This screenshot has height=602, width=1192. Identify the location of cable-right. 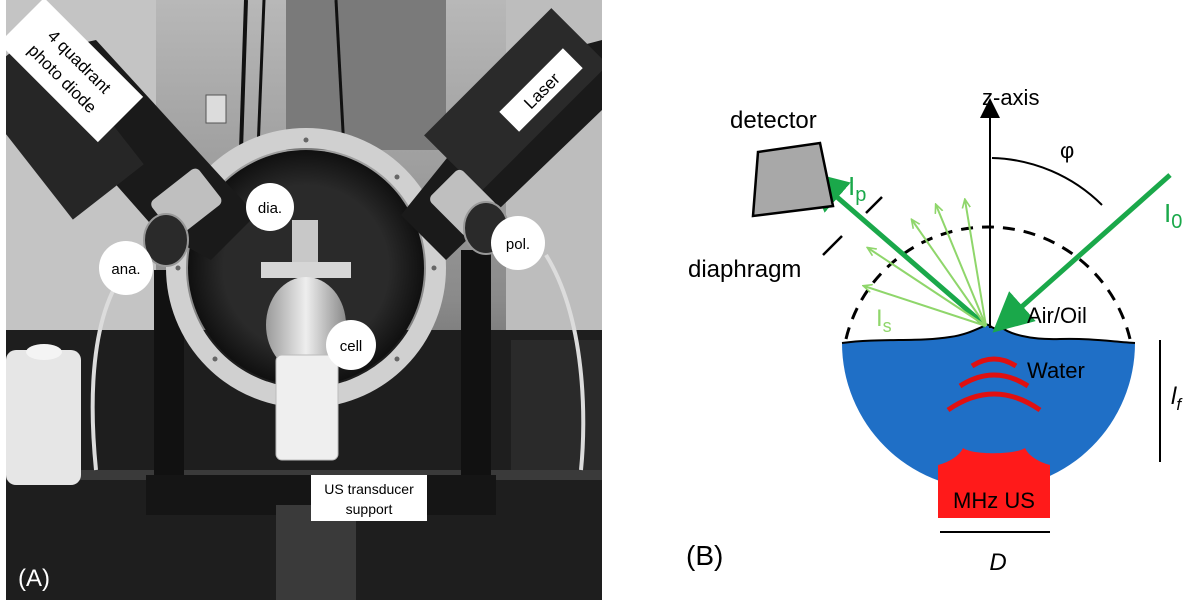
(565, 362).